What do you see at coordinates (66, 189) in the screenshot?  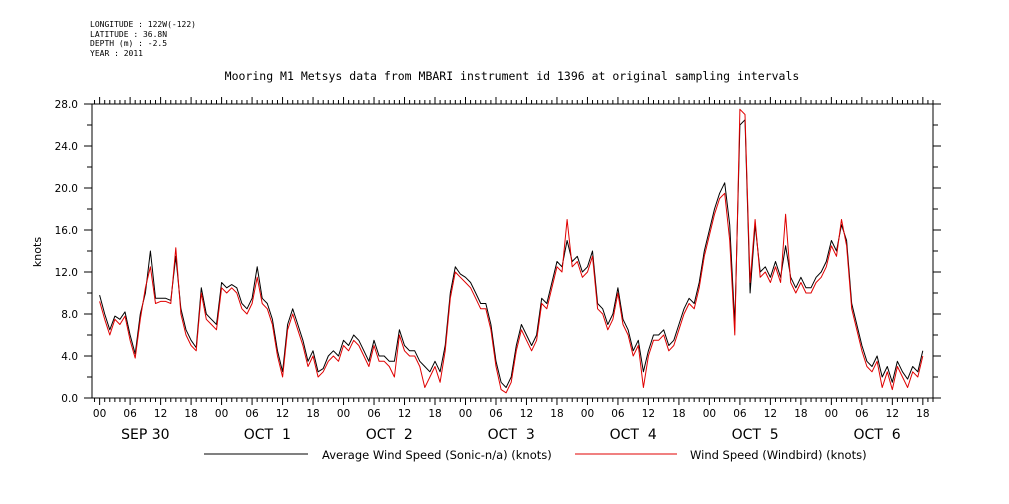 I see `y-tick-label: 20.0` at bounding box center [66, 189].